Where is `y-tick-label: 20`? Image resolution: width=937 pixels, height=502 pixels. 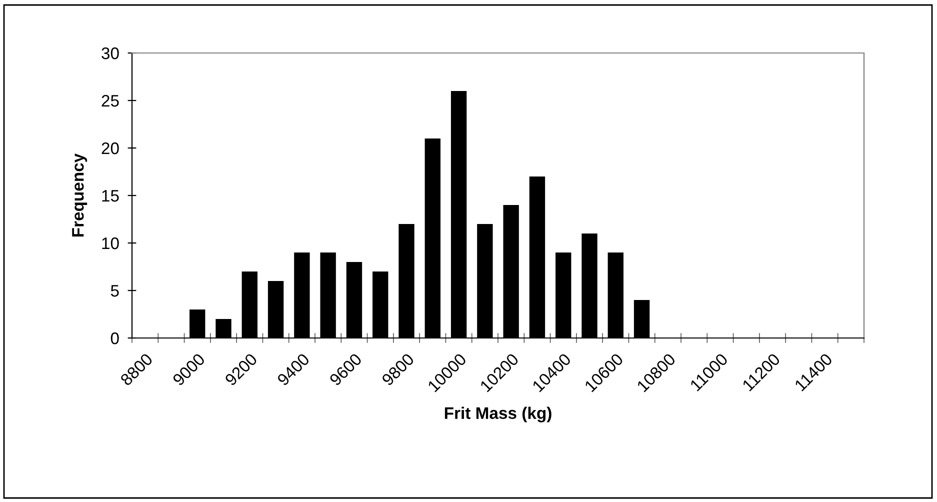
y-tick-label: 20 is located at coordinates (110, 148).